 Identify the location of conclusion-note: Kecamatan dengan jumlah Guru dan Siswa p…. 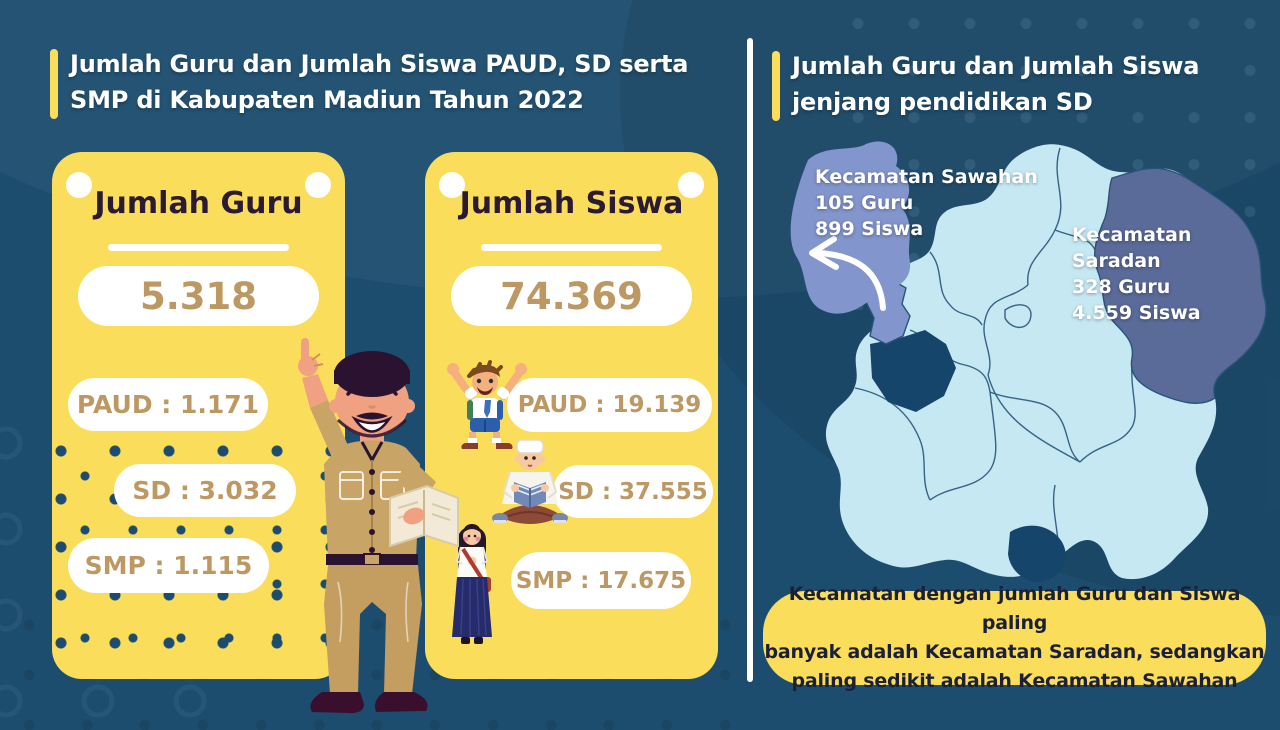
(1014, 637).